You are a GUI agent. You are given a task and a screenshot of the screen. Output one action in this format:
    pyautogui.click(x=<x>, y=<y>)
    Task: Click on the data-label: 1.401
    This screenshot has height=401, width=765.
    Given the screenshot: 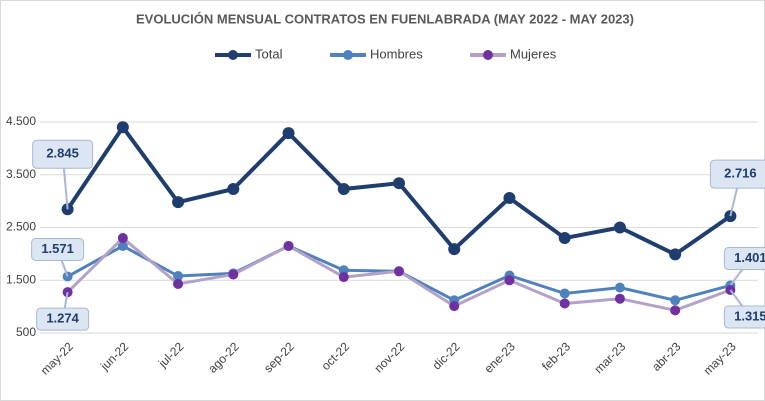 What is the action you would take?
    pyautogui.click(x=749, y=257)
    